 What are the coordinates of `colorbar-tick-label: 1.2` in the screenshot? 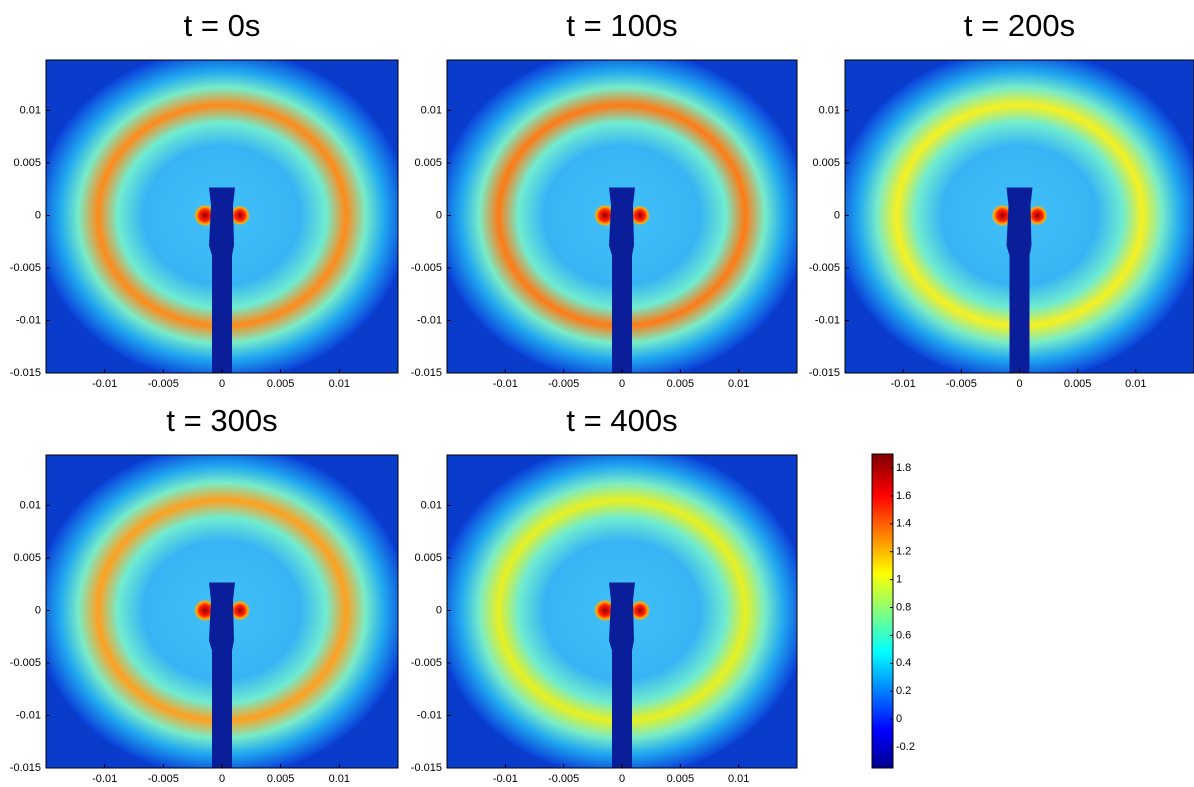 It's located at (903, 552).